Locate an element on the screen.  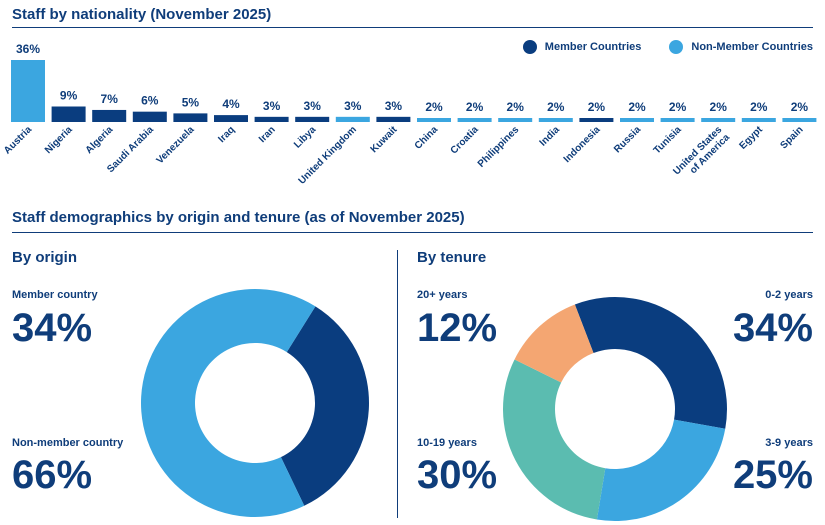
origin-donut-chart is located at coordinates (255, 403).